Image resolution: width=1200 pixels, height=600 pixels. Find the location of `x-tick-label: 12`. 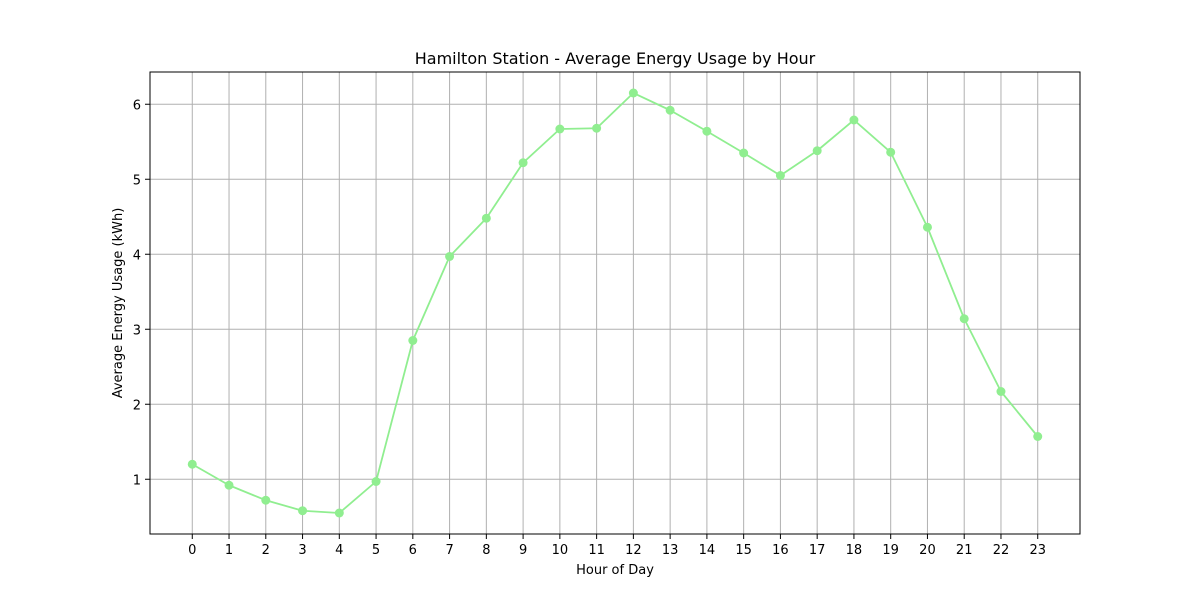

x-tick-label: 12 is located at coordinates (633, 550).